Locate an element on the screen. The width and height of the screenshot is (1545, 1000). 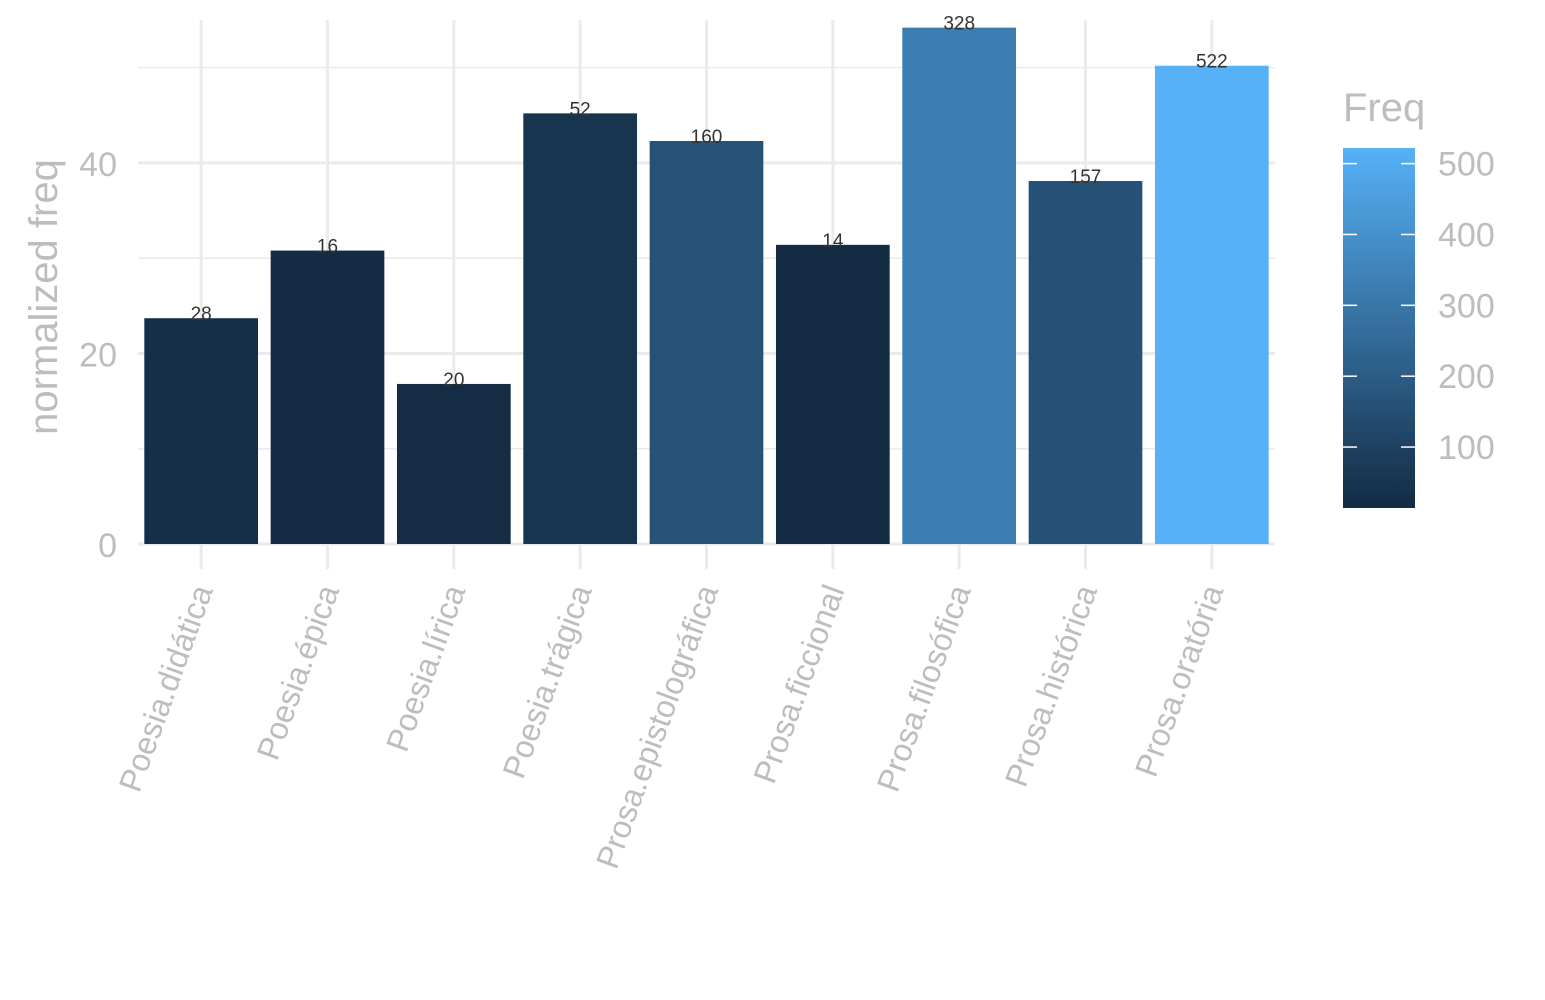
x-tick-label: Poesia.lírica is located at coordinates (426, 668).